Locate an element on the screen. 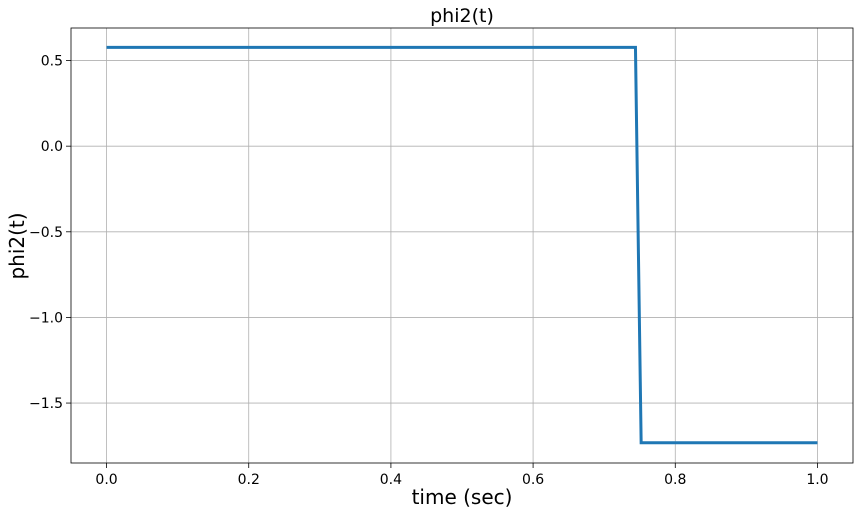 The width and height of the screenshot is (859, 514). x-tick-label: 0.0 is located at coordinates (106, 480).